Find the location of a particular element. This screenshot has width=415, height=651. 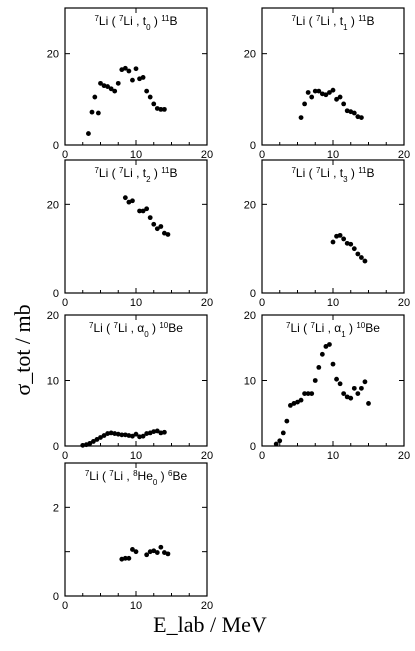

y-axis-label: σ_tot / mb is located at coordinates (22, 349).